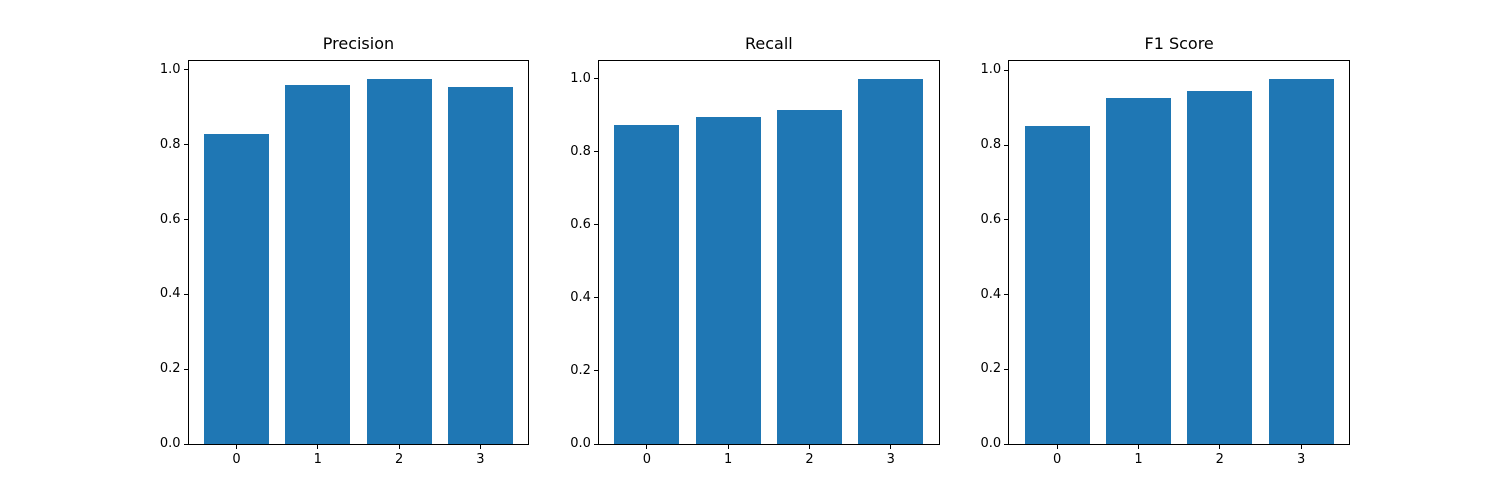 This screenshot has height=500, width=1500. I want to click on chart-title-recall: Recall, so click(768, 43).